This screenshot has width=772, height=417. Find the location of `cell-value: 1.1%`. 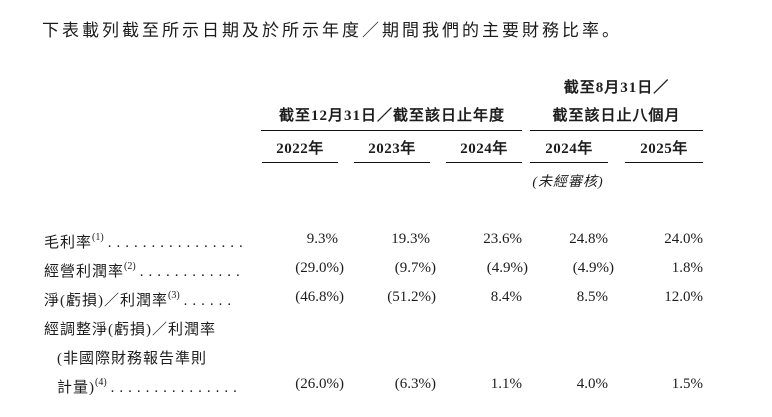

cell-value: 1.1% is located at coordinates (506, 384).